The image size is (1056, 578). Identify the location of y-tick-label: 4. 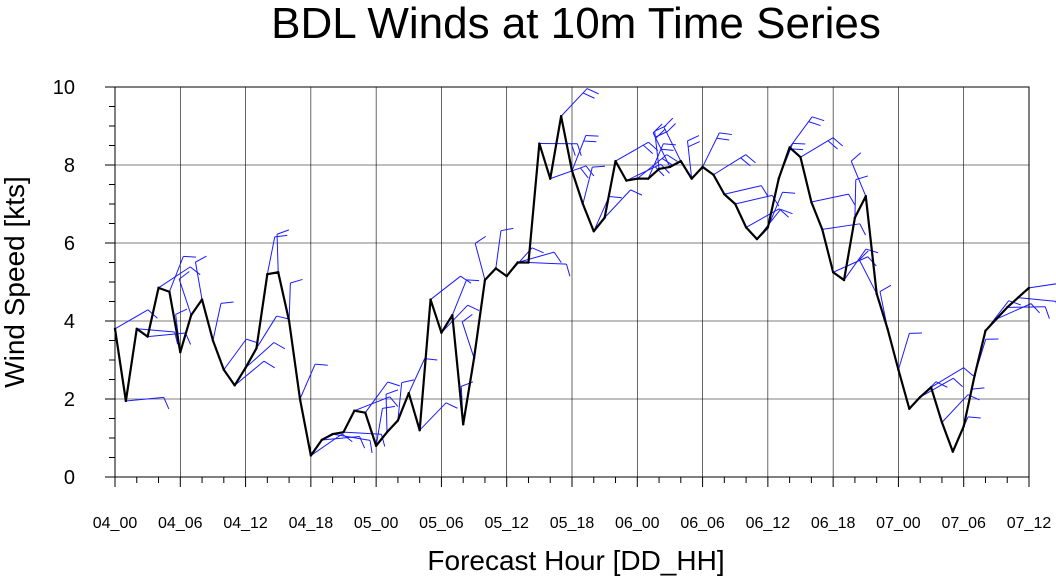
(69, 322).